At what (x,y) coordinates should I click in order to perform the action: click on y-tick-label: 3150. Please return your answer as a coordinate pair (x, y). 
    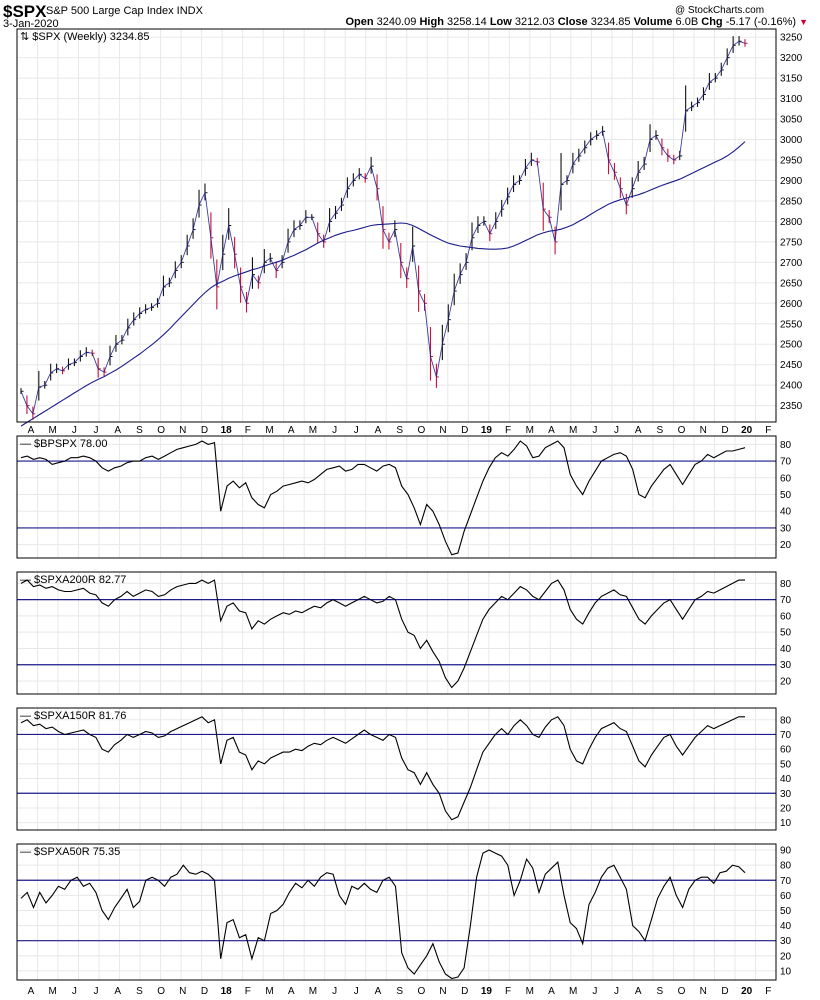
    Looking at the image, I should click on (791, 79).